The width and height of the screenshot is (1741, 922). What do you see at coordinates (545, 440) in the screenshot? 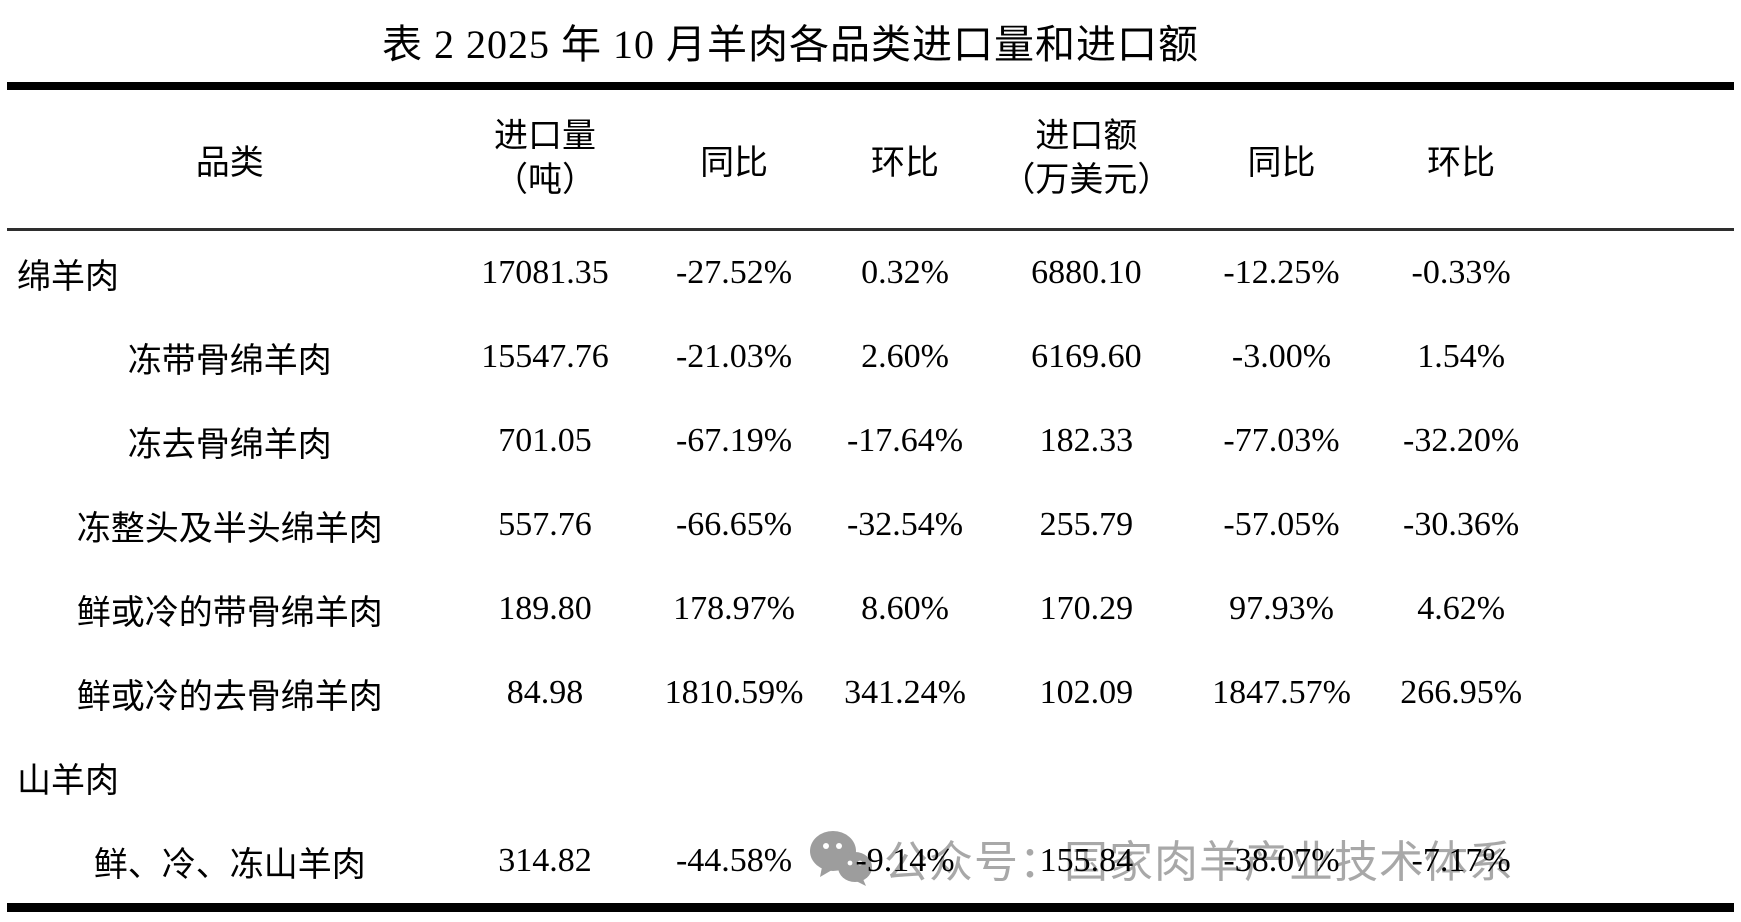
I see `volume-cell: 701.05` at bounding box center [545, 440].